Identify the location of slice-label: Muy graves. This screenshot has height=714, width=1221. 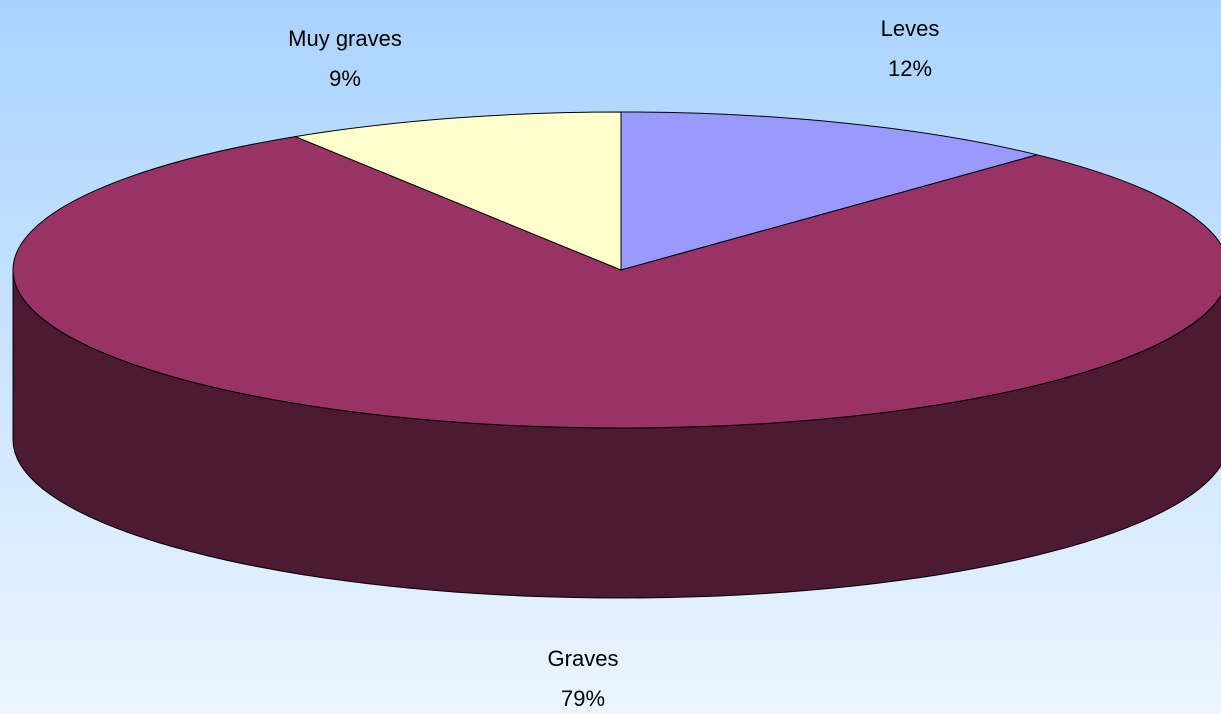
(345, 38).